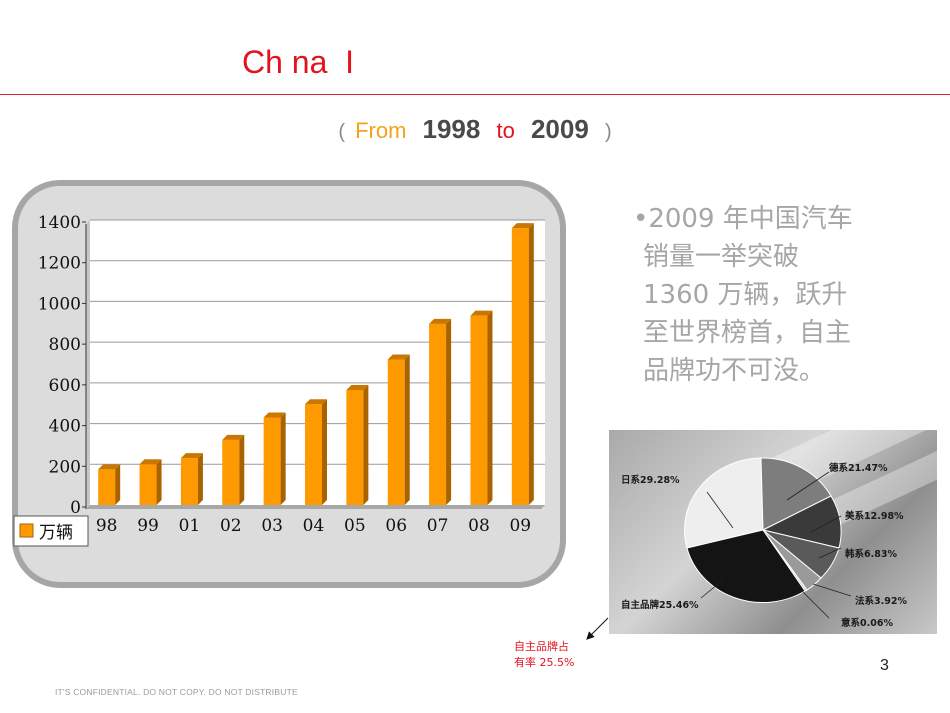 The height and width of the screenshot is (713, 950). Describe the element at coordinates (298, 62) in the screenshot. I see `slide-title: Ch na I` at that location.